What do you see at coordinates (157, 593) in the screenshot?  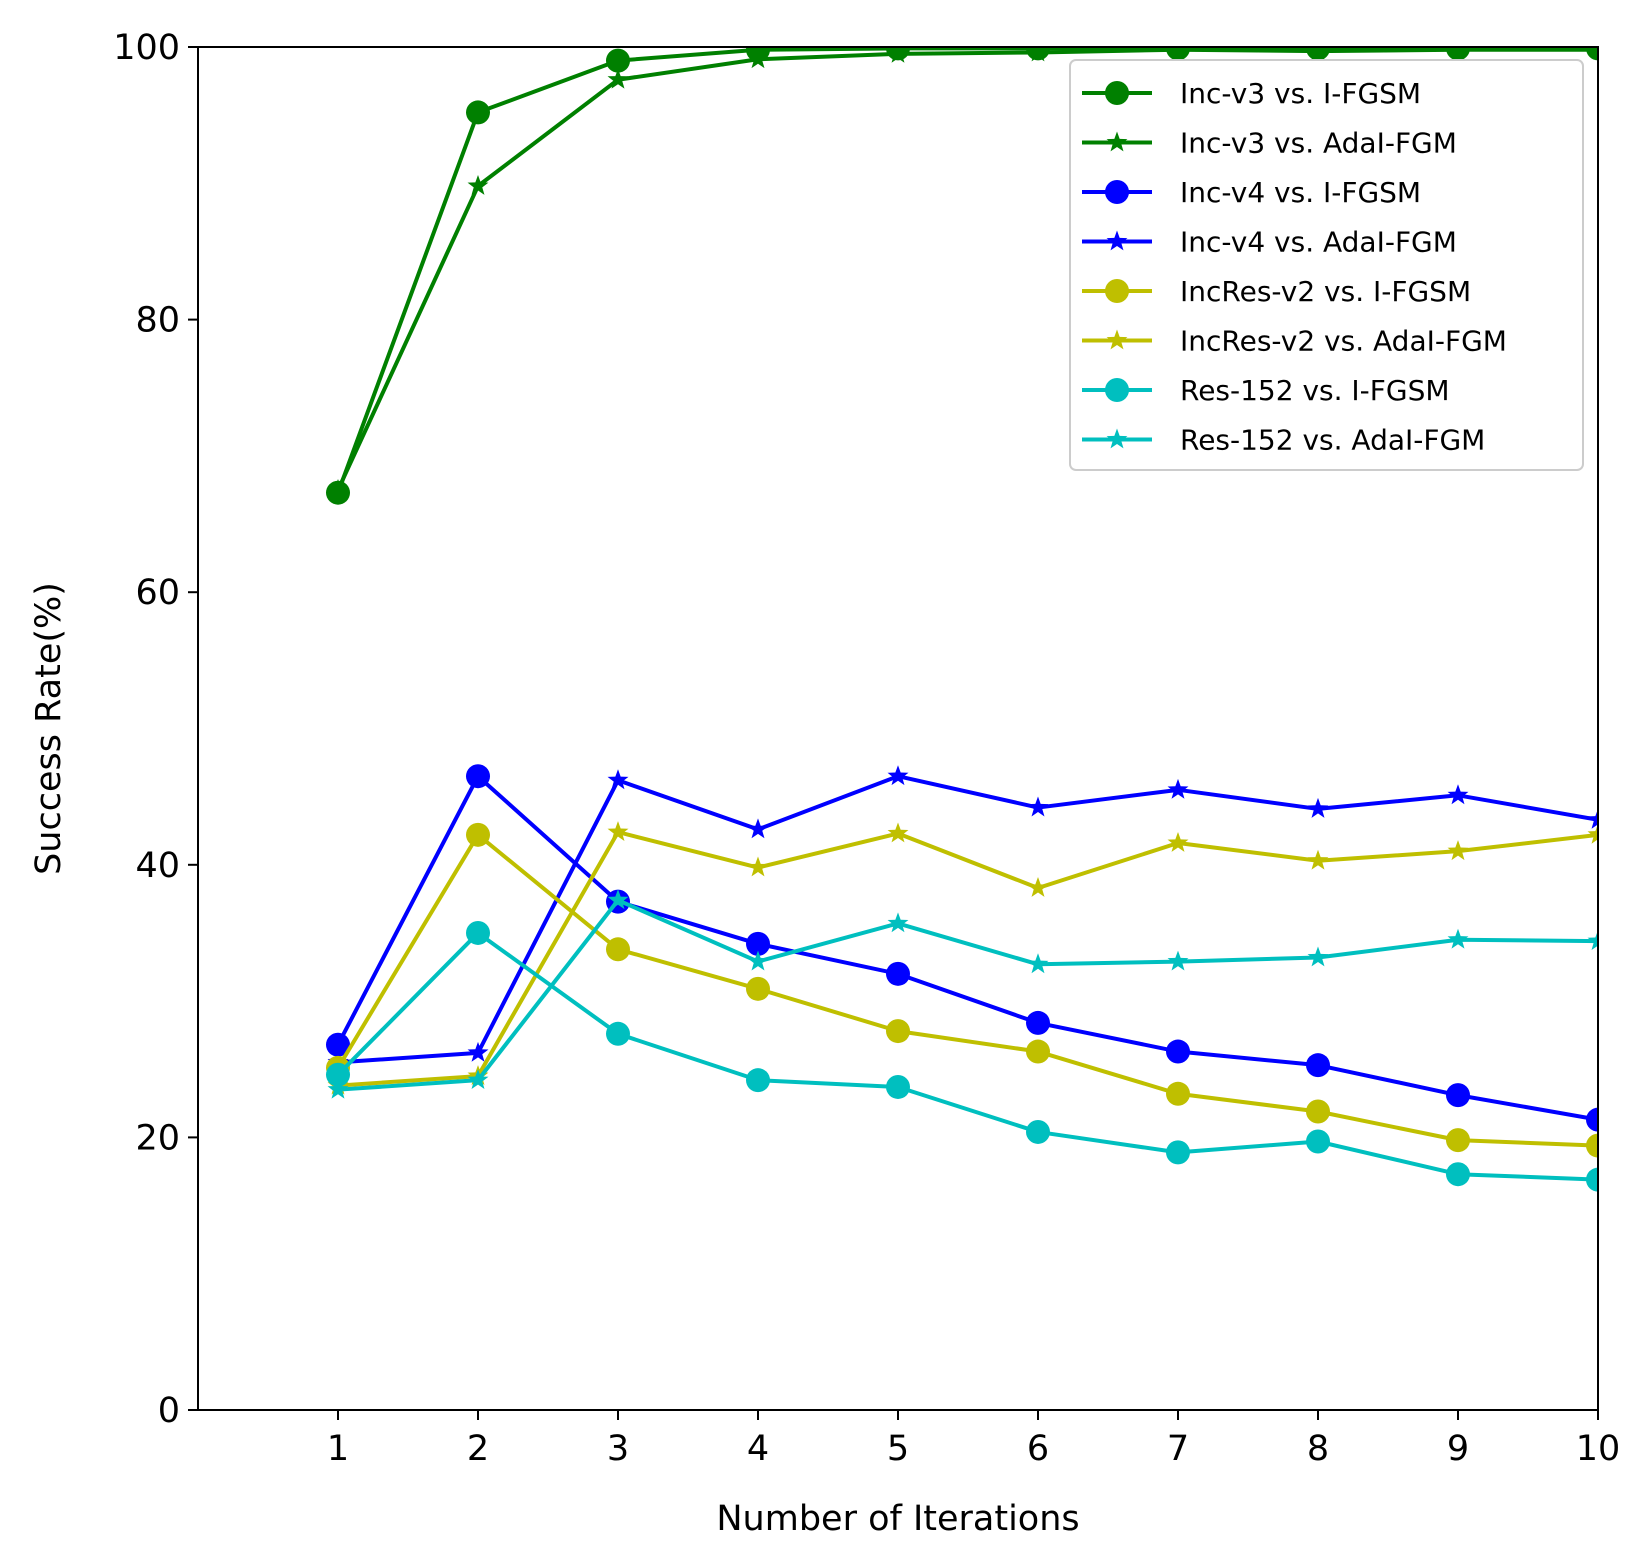 I see `y-tick-label: 60` at bounding box center [157, 593].